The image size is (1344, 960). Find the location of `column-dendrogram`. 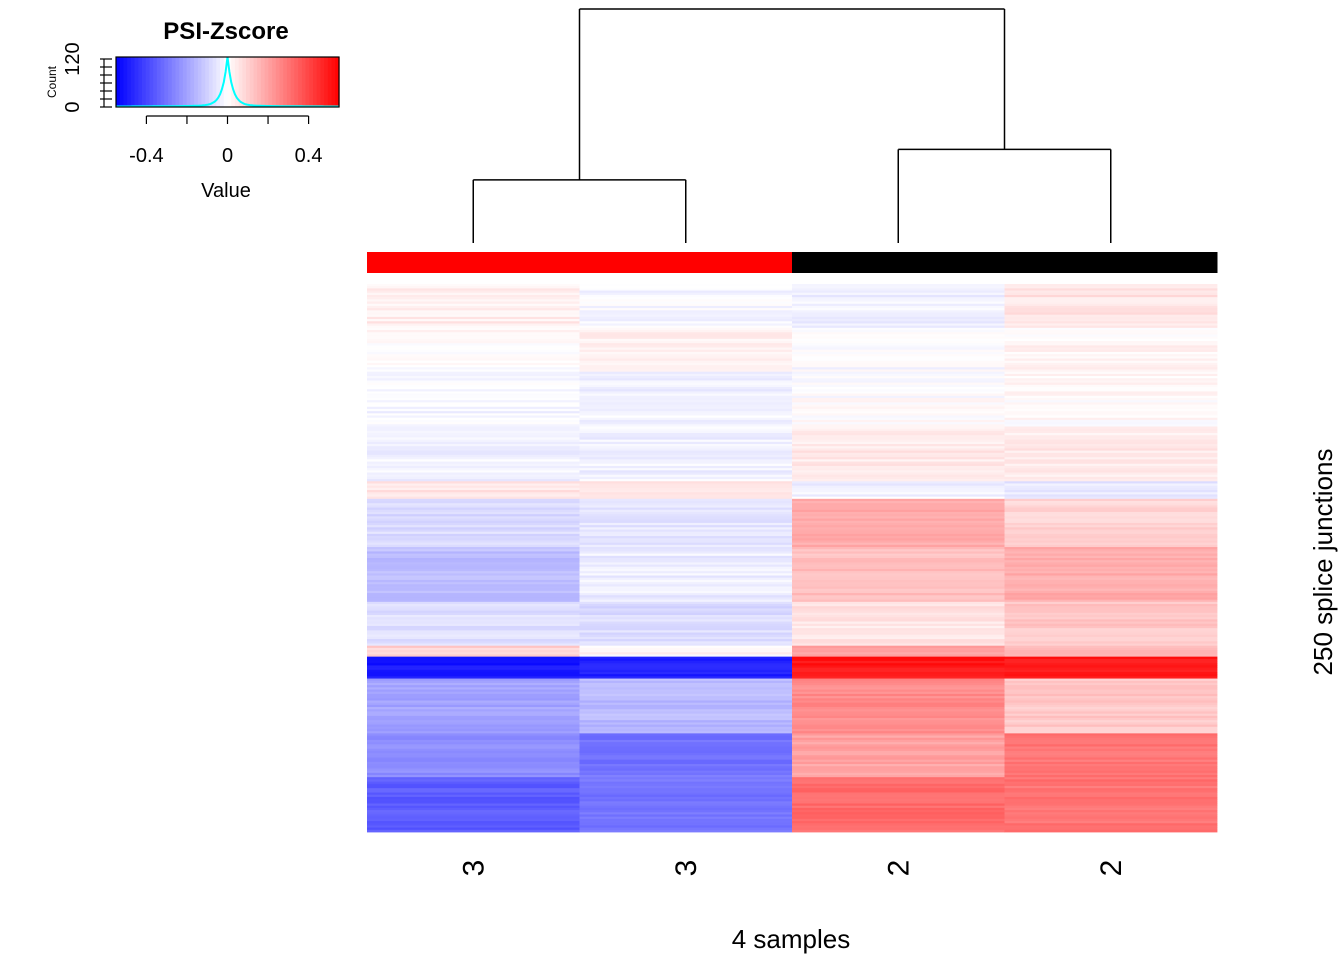

column-dendrogram is located at coordinates (792, 125).